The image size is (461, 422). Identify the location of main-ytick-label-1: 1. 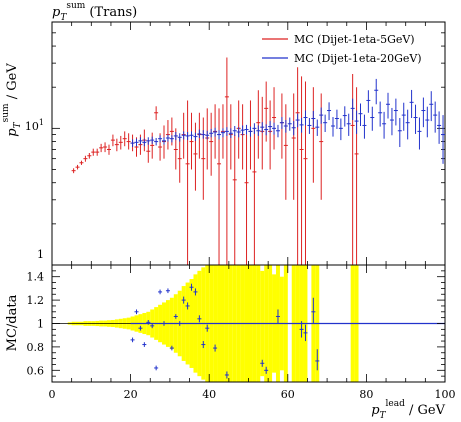
(40, 254).